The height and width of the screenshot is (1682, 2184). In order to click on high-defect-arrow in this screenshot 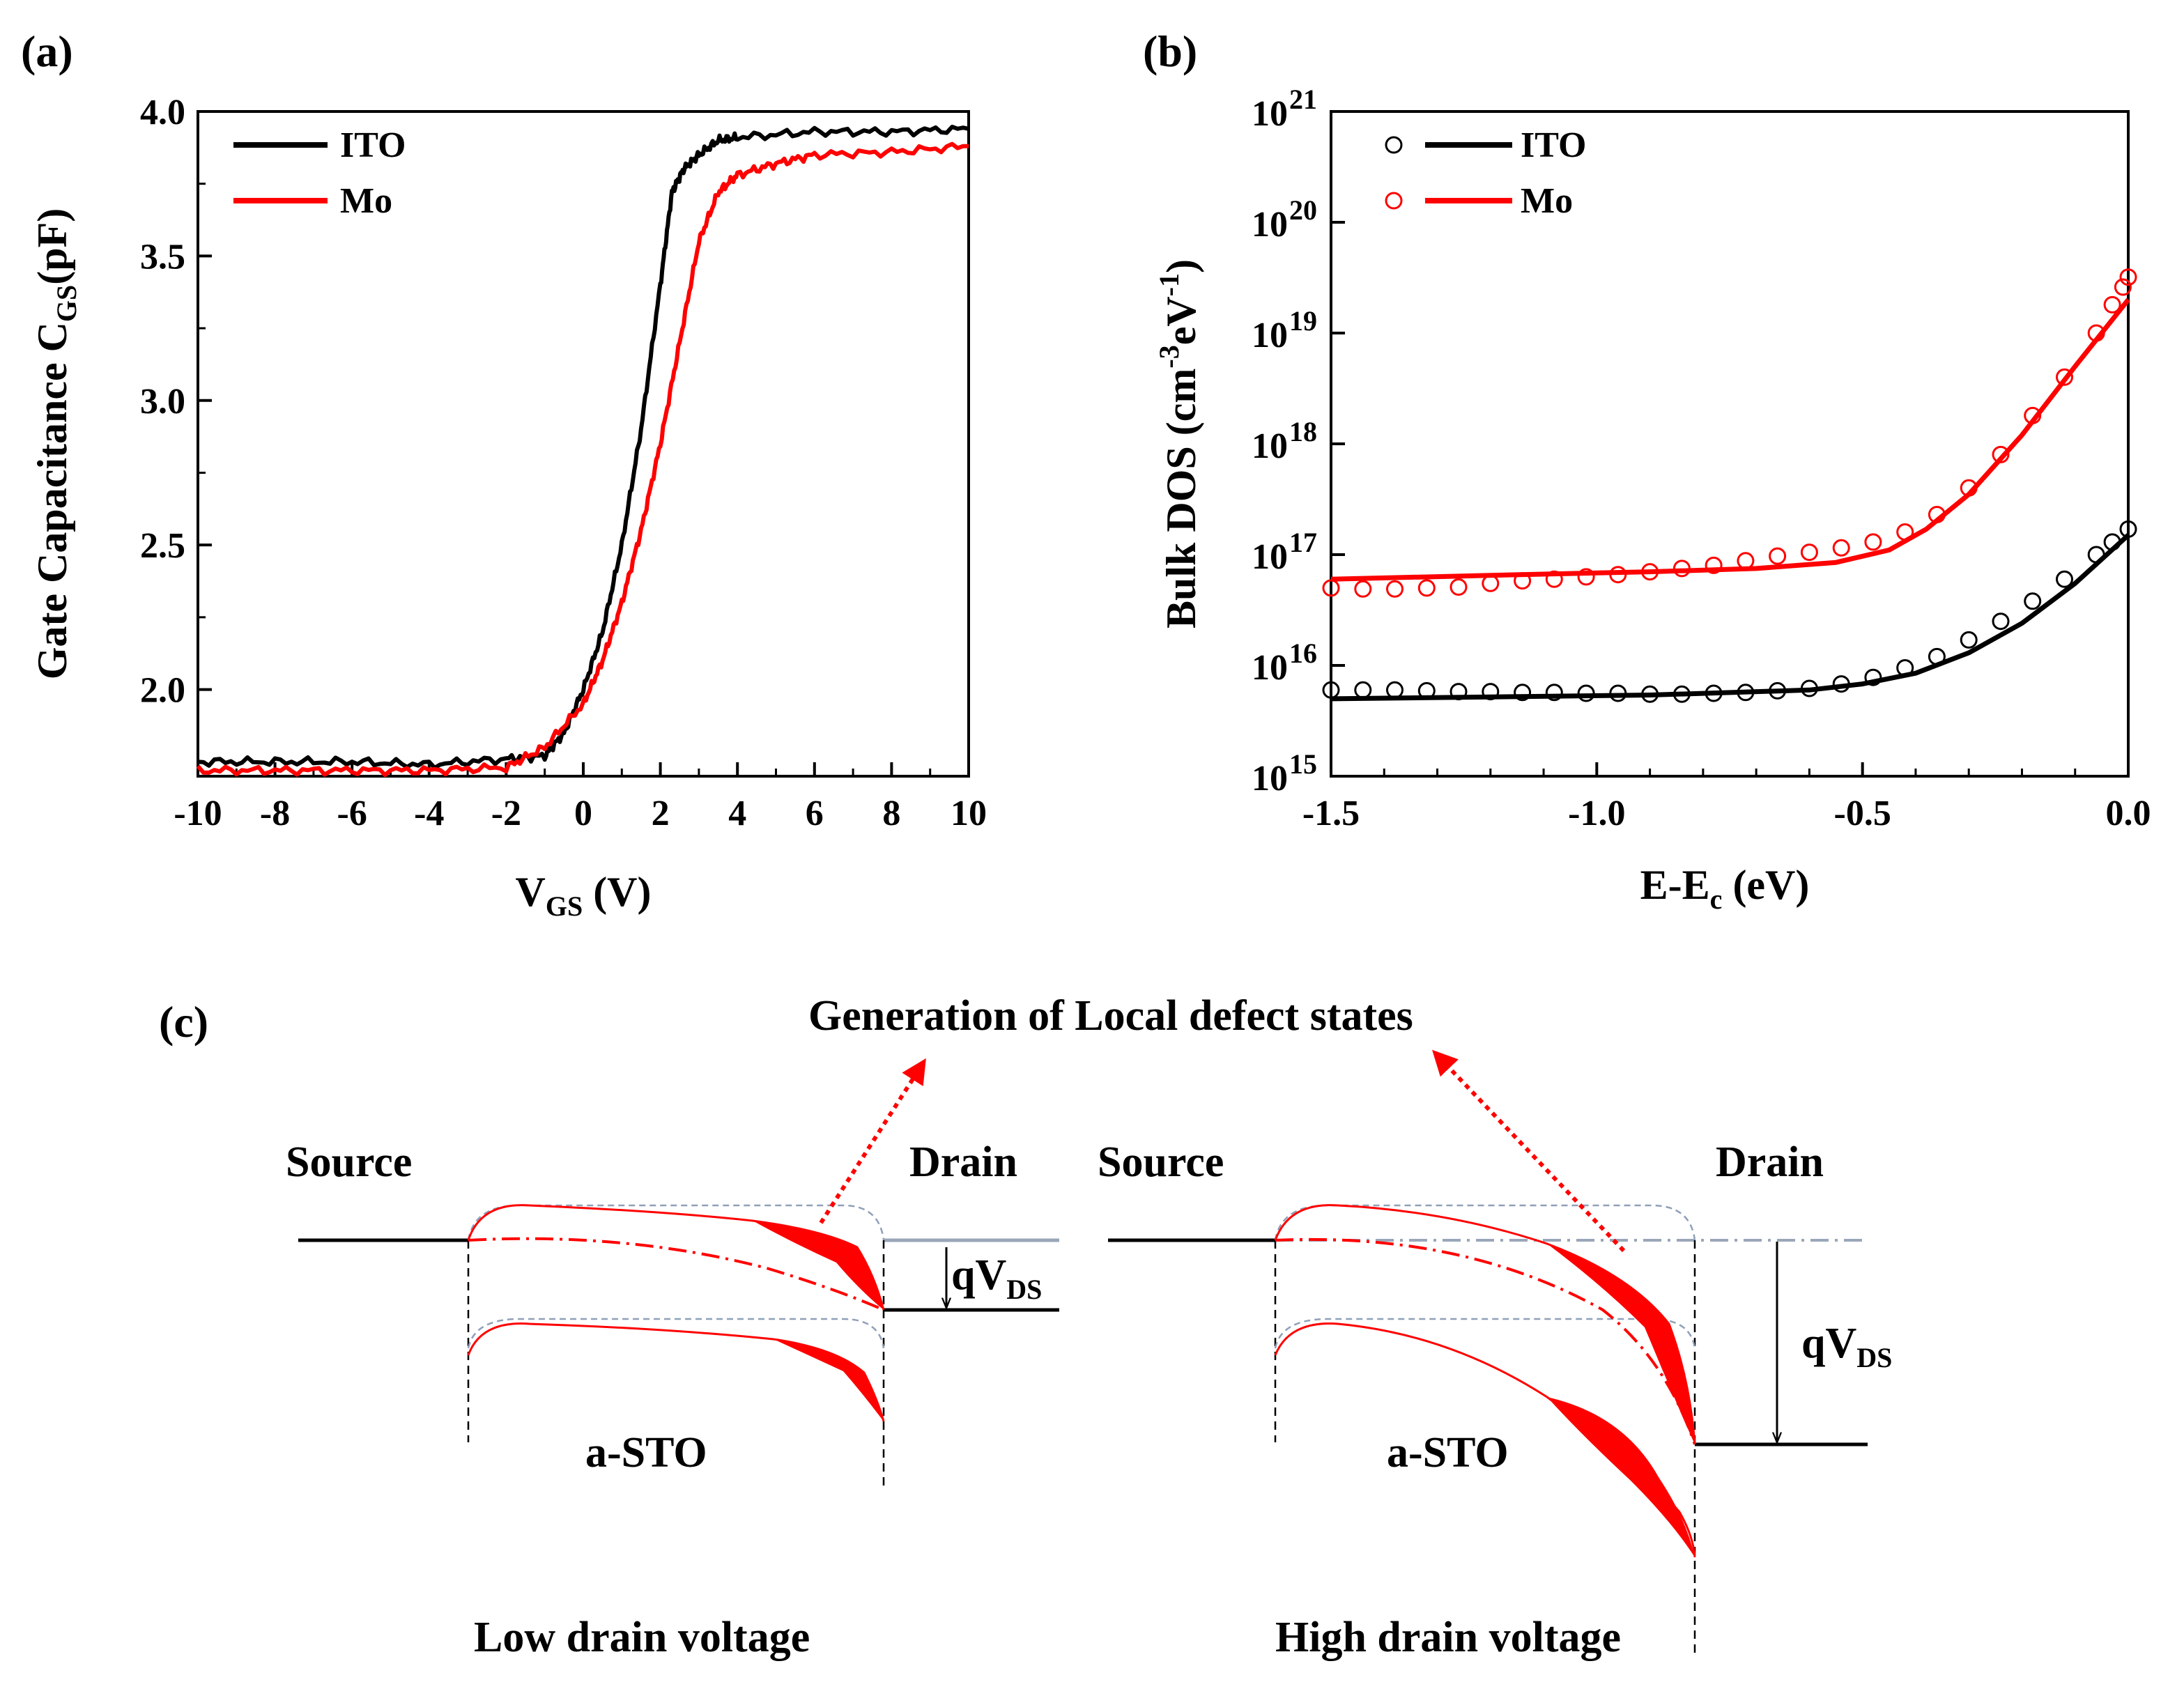, I will do `click(1529, 1151)`.